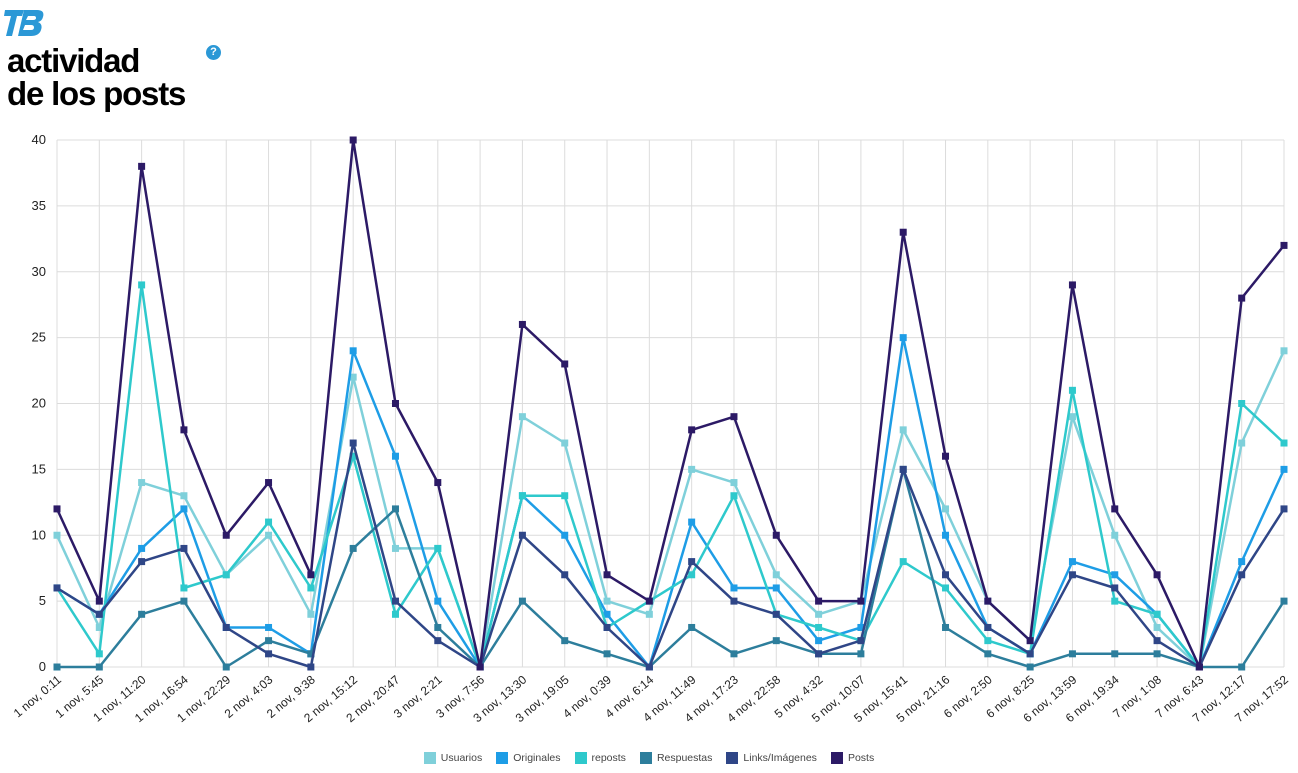 Image resolution: width=1298 pixels, height=773 pixels. Describe the element at coordinates (73, 60) in the screenshot. I see `title-line-1: actividad` at that location.